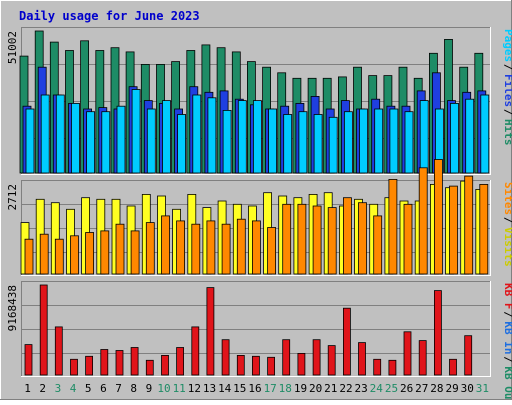  I want to click on panel-hits-legend-pages: Pages, so click(507, 45).